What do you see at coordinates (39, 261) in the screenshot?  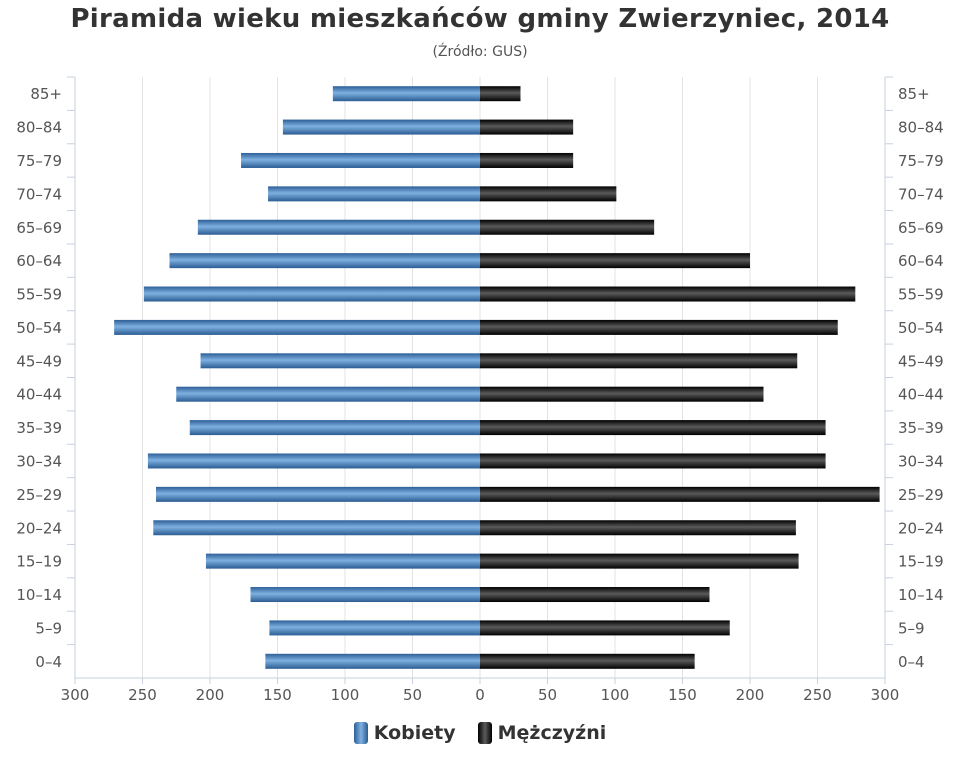 I see `left-category-label: 60–64` at bounding box center [39, 261].